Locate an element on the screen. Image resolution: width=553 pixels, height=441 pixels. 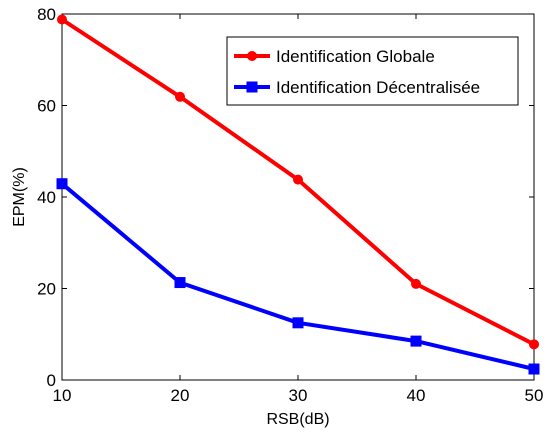
legend-marker-decentralisee is located at coordinates (252, 87).